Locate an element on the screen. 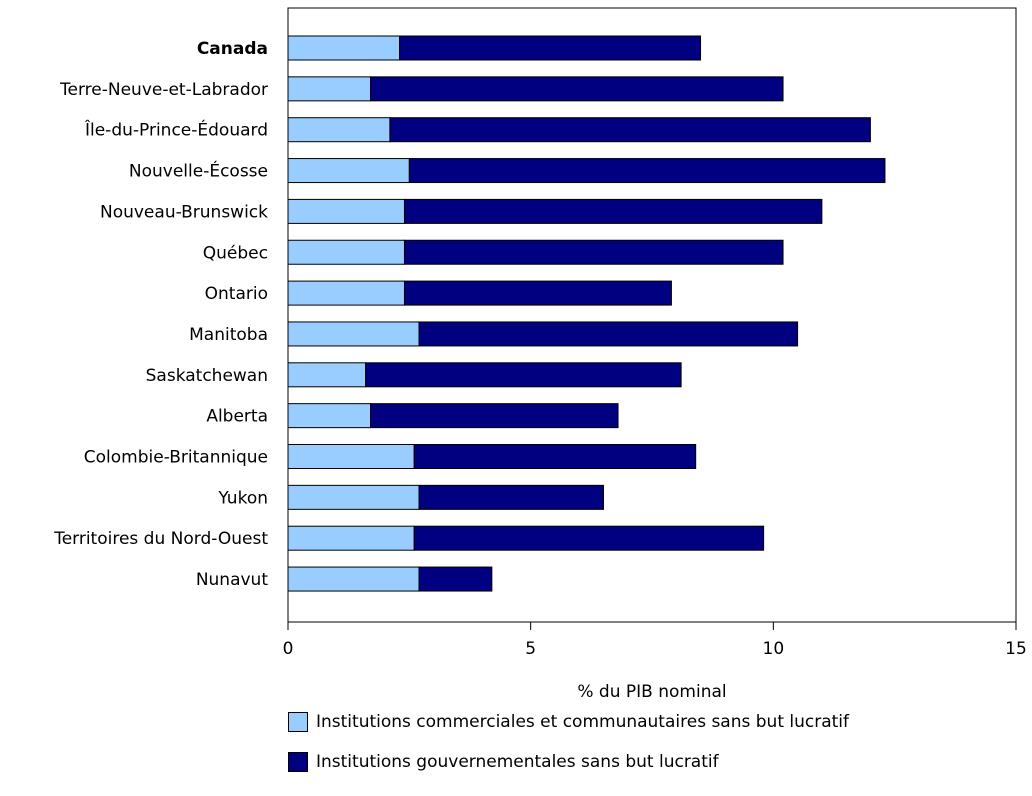 The width and height of the screenshot is (1032, 796). x-axis-title: % du PIB nominal is located at coordinates (651, 691).